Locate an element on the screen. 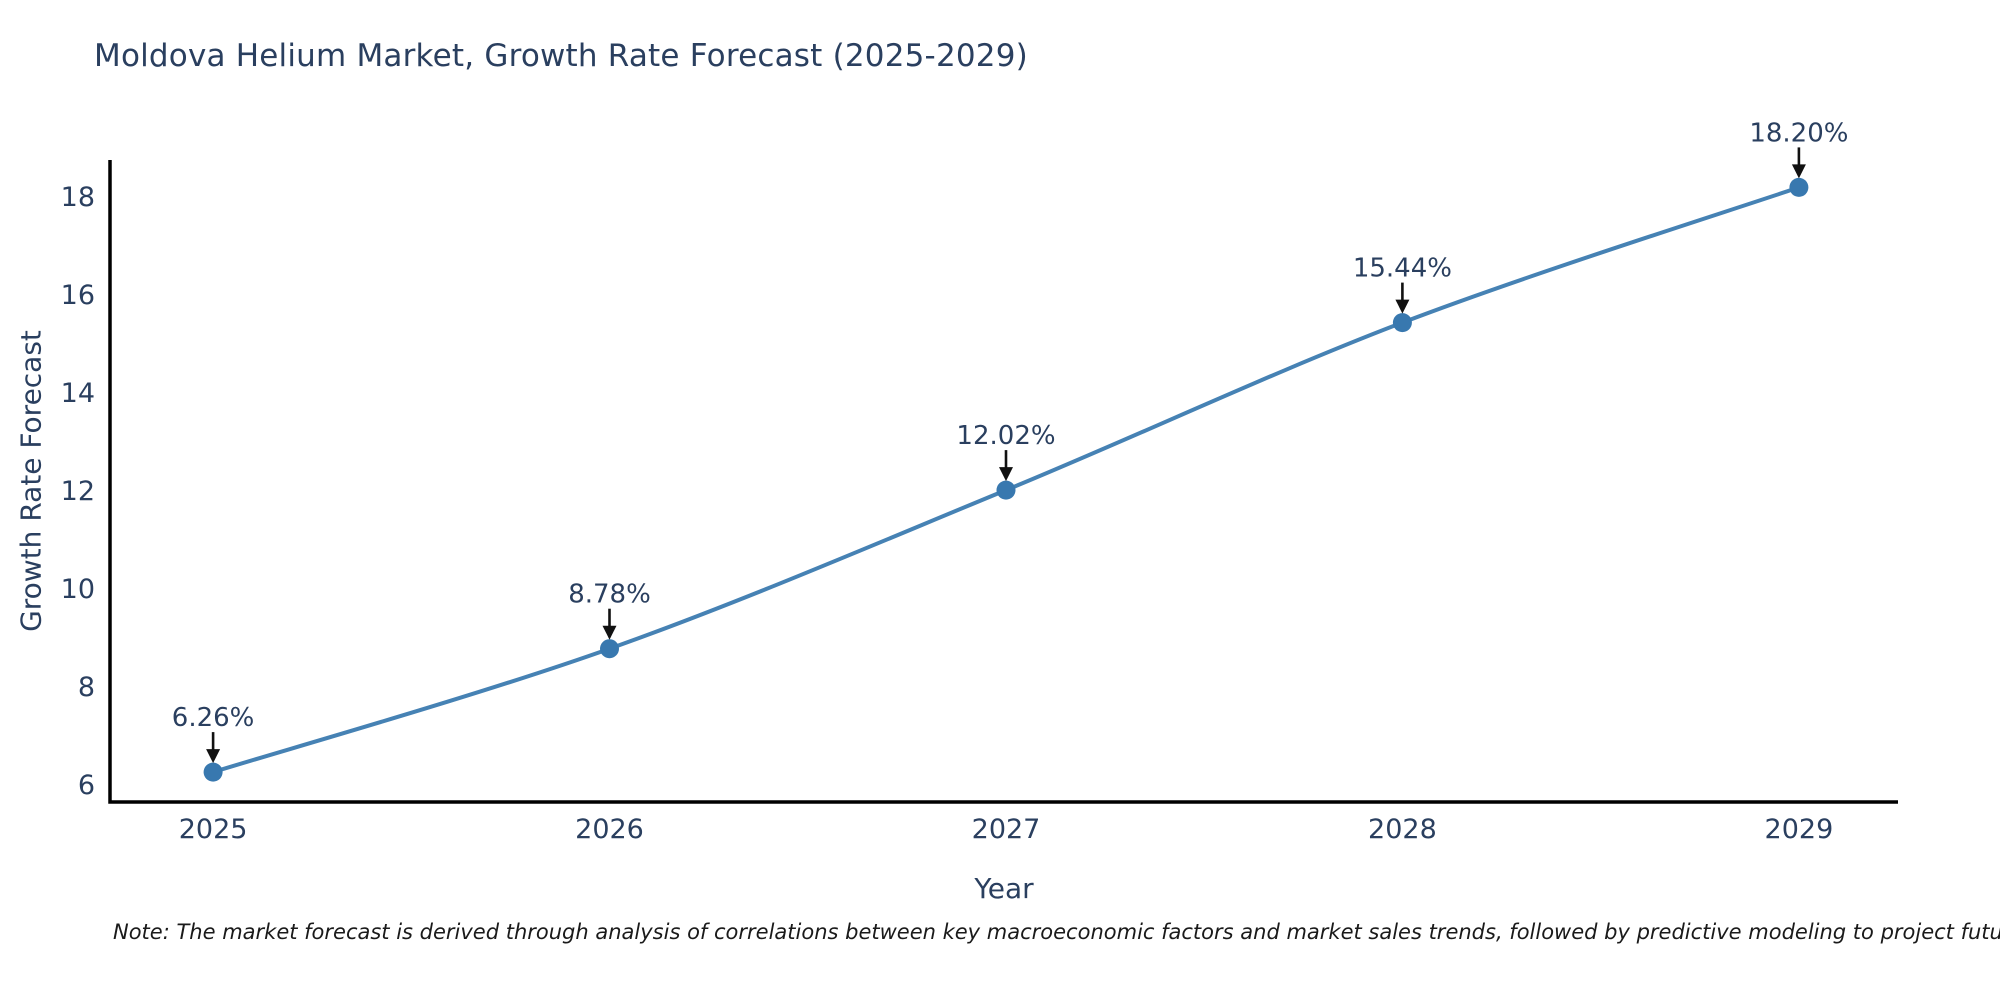 Image resolution: width=2000 pixels, height=1000 pixels. y-tick-label: 14 is located at coordinates (78, 393).